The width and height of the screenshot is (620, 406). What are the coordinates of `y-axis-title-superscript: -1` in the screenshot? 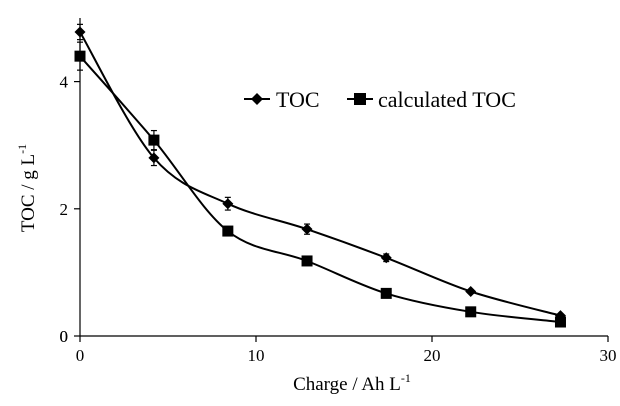 It's located at (22, 149).